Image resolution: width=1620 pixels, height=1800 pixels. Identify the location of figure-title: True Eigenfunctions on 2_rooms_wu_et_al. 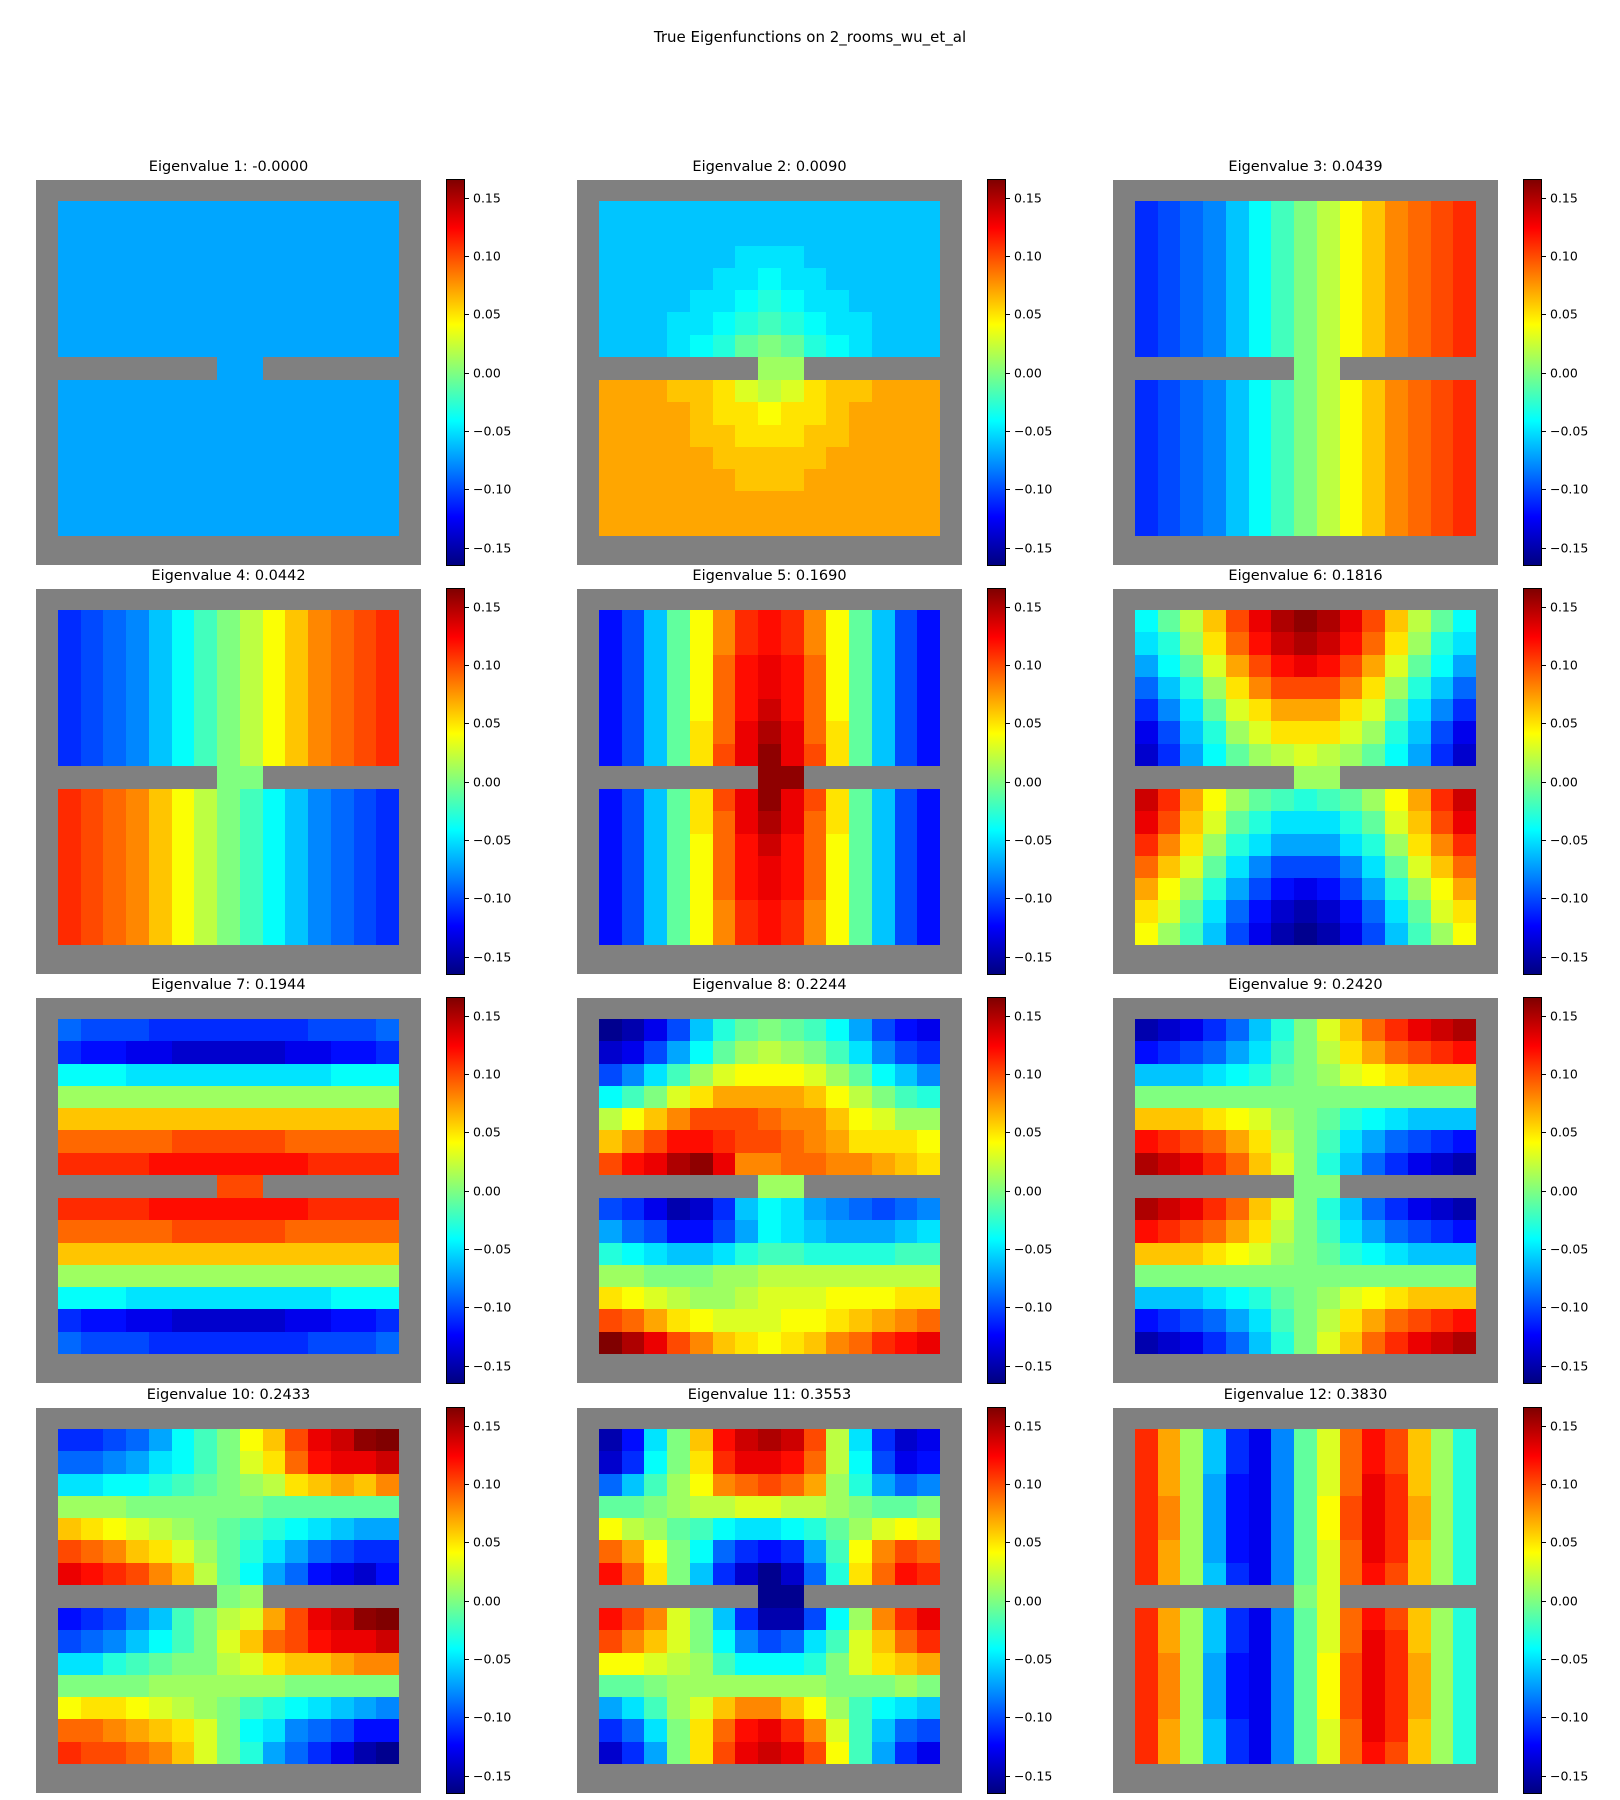
(810, 37).